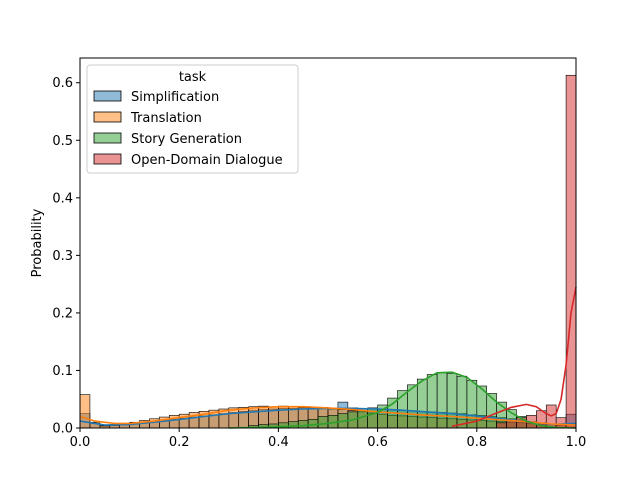  What do you see at coordinates (576, 442) in the screenshot?
I see `x-tick-label: 1.0` at bounding box center [576, 442].